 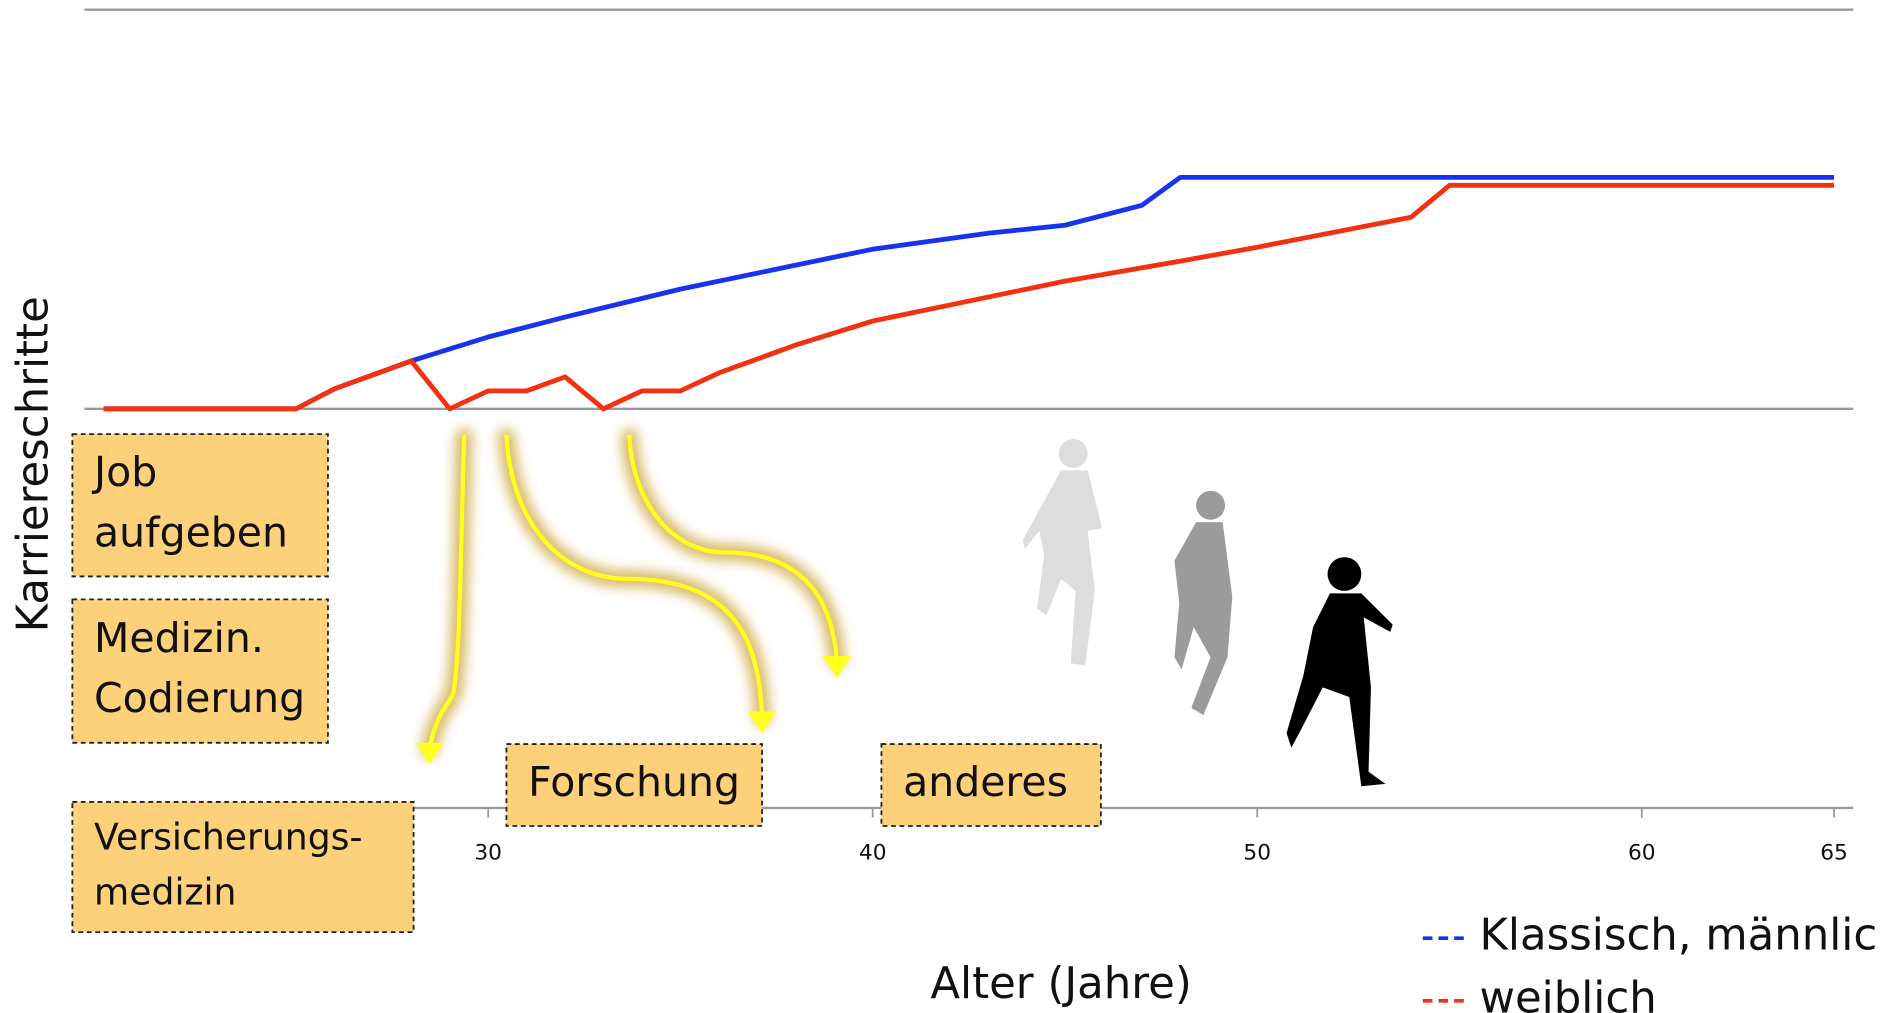 I want to click on annotation-text: anderes, so click(x=985, y=782).